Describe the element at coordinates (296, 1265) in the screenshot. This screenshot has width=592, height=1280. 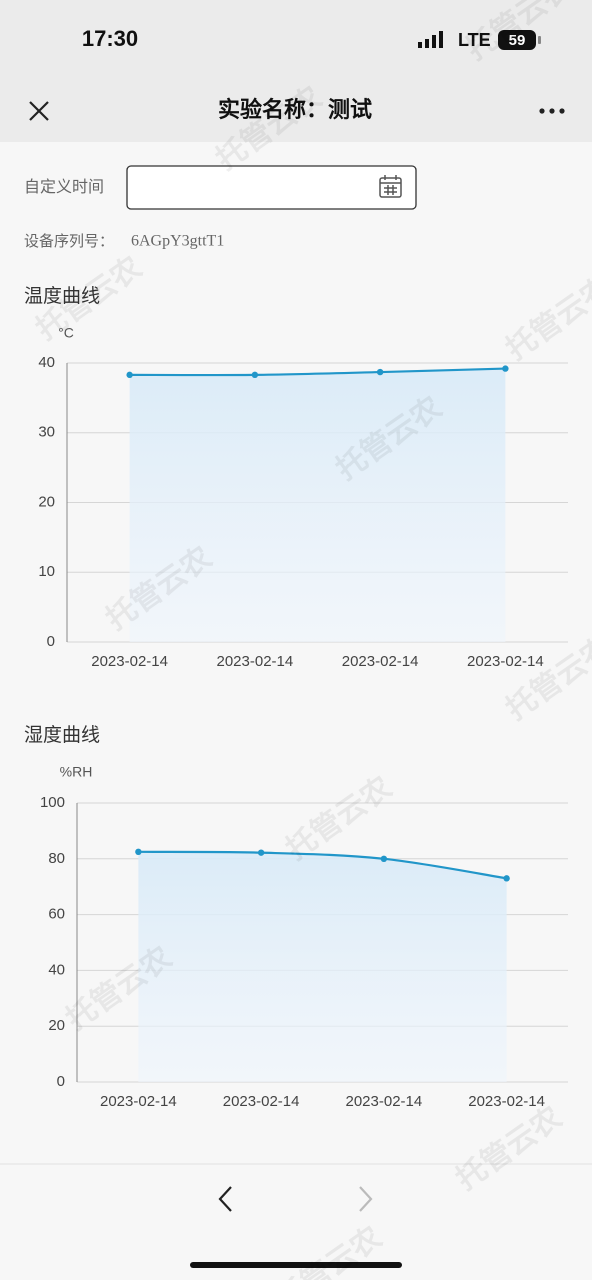
I see `home-indicator` at that location.